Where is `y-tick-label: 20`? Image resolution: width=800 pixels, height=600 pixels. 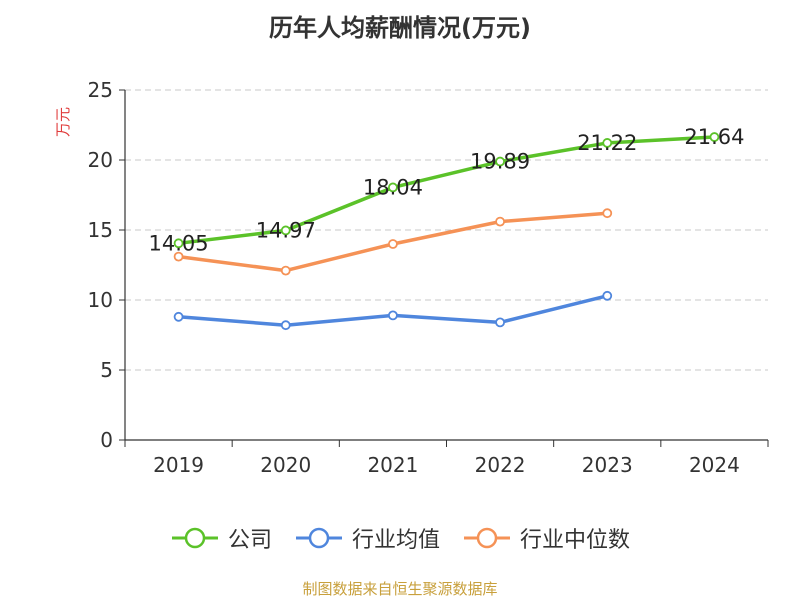
y-tick-label: 20 is located at coordinates (100, 160).